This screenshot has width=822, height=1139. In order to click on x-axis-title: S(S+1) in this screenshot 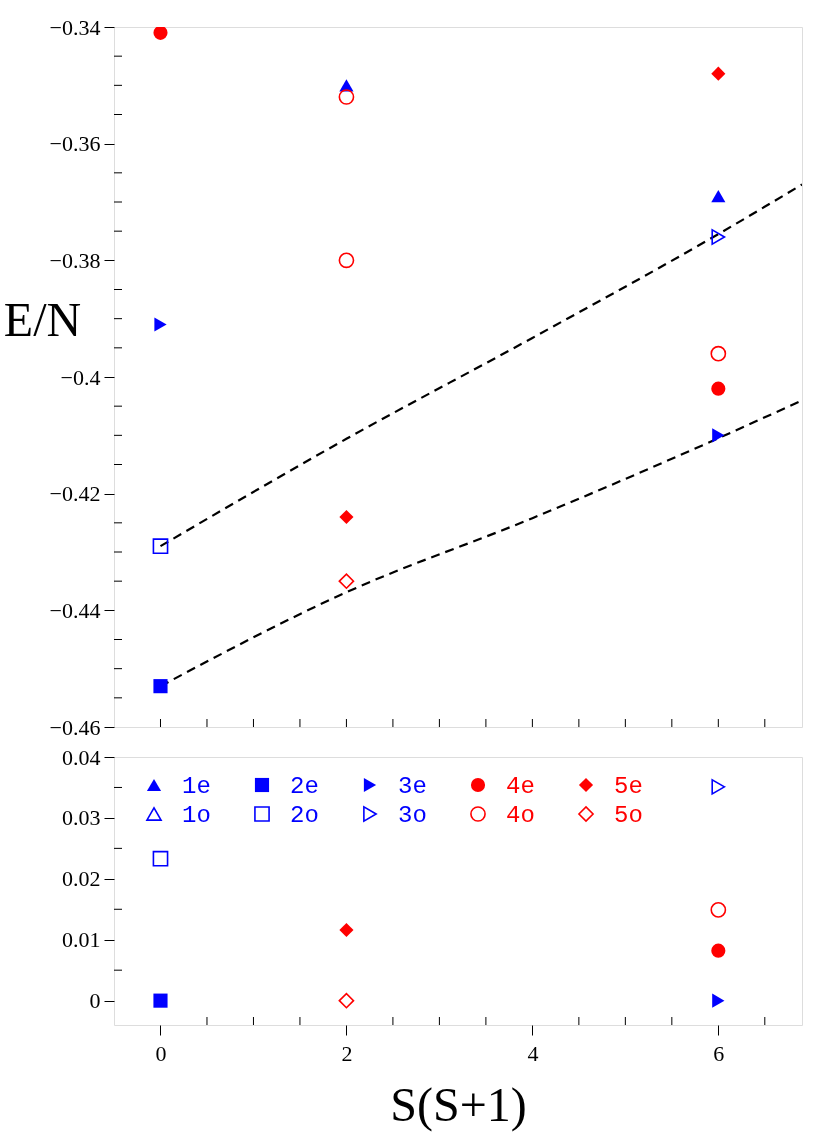, I will do `click(458, 1104)`.